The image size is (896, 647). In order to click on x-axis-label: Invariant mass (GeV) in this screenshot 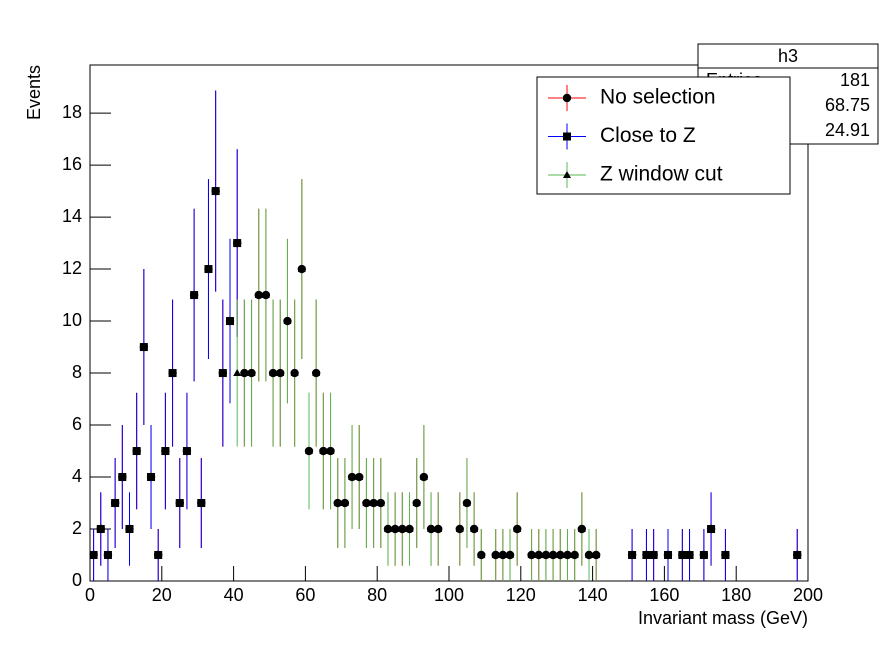, I will do `click(723, 618)`.